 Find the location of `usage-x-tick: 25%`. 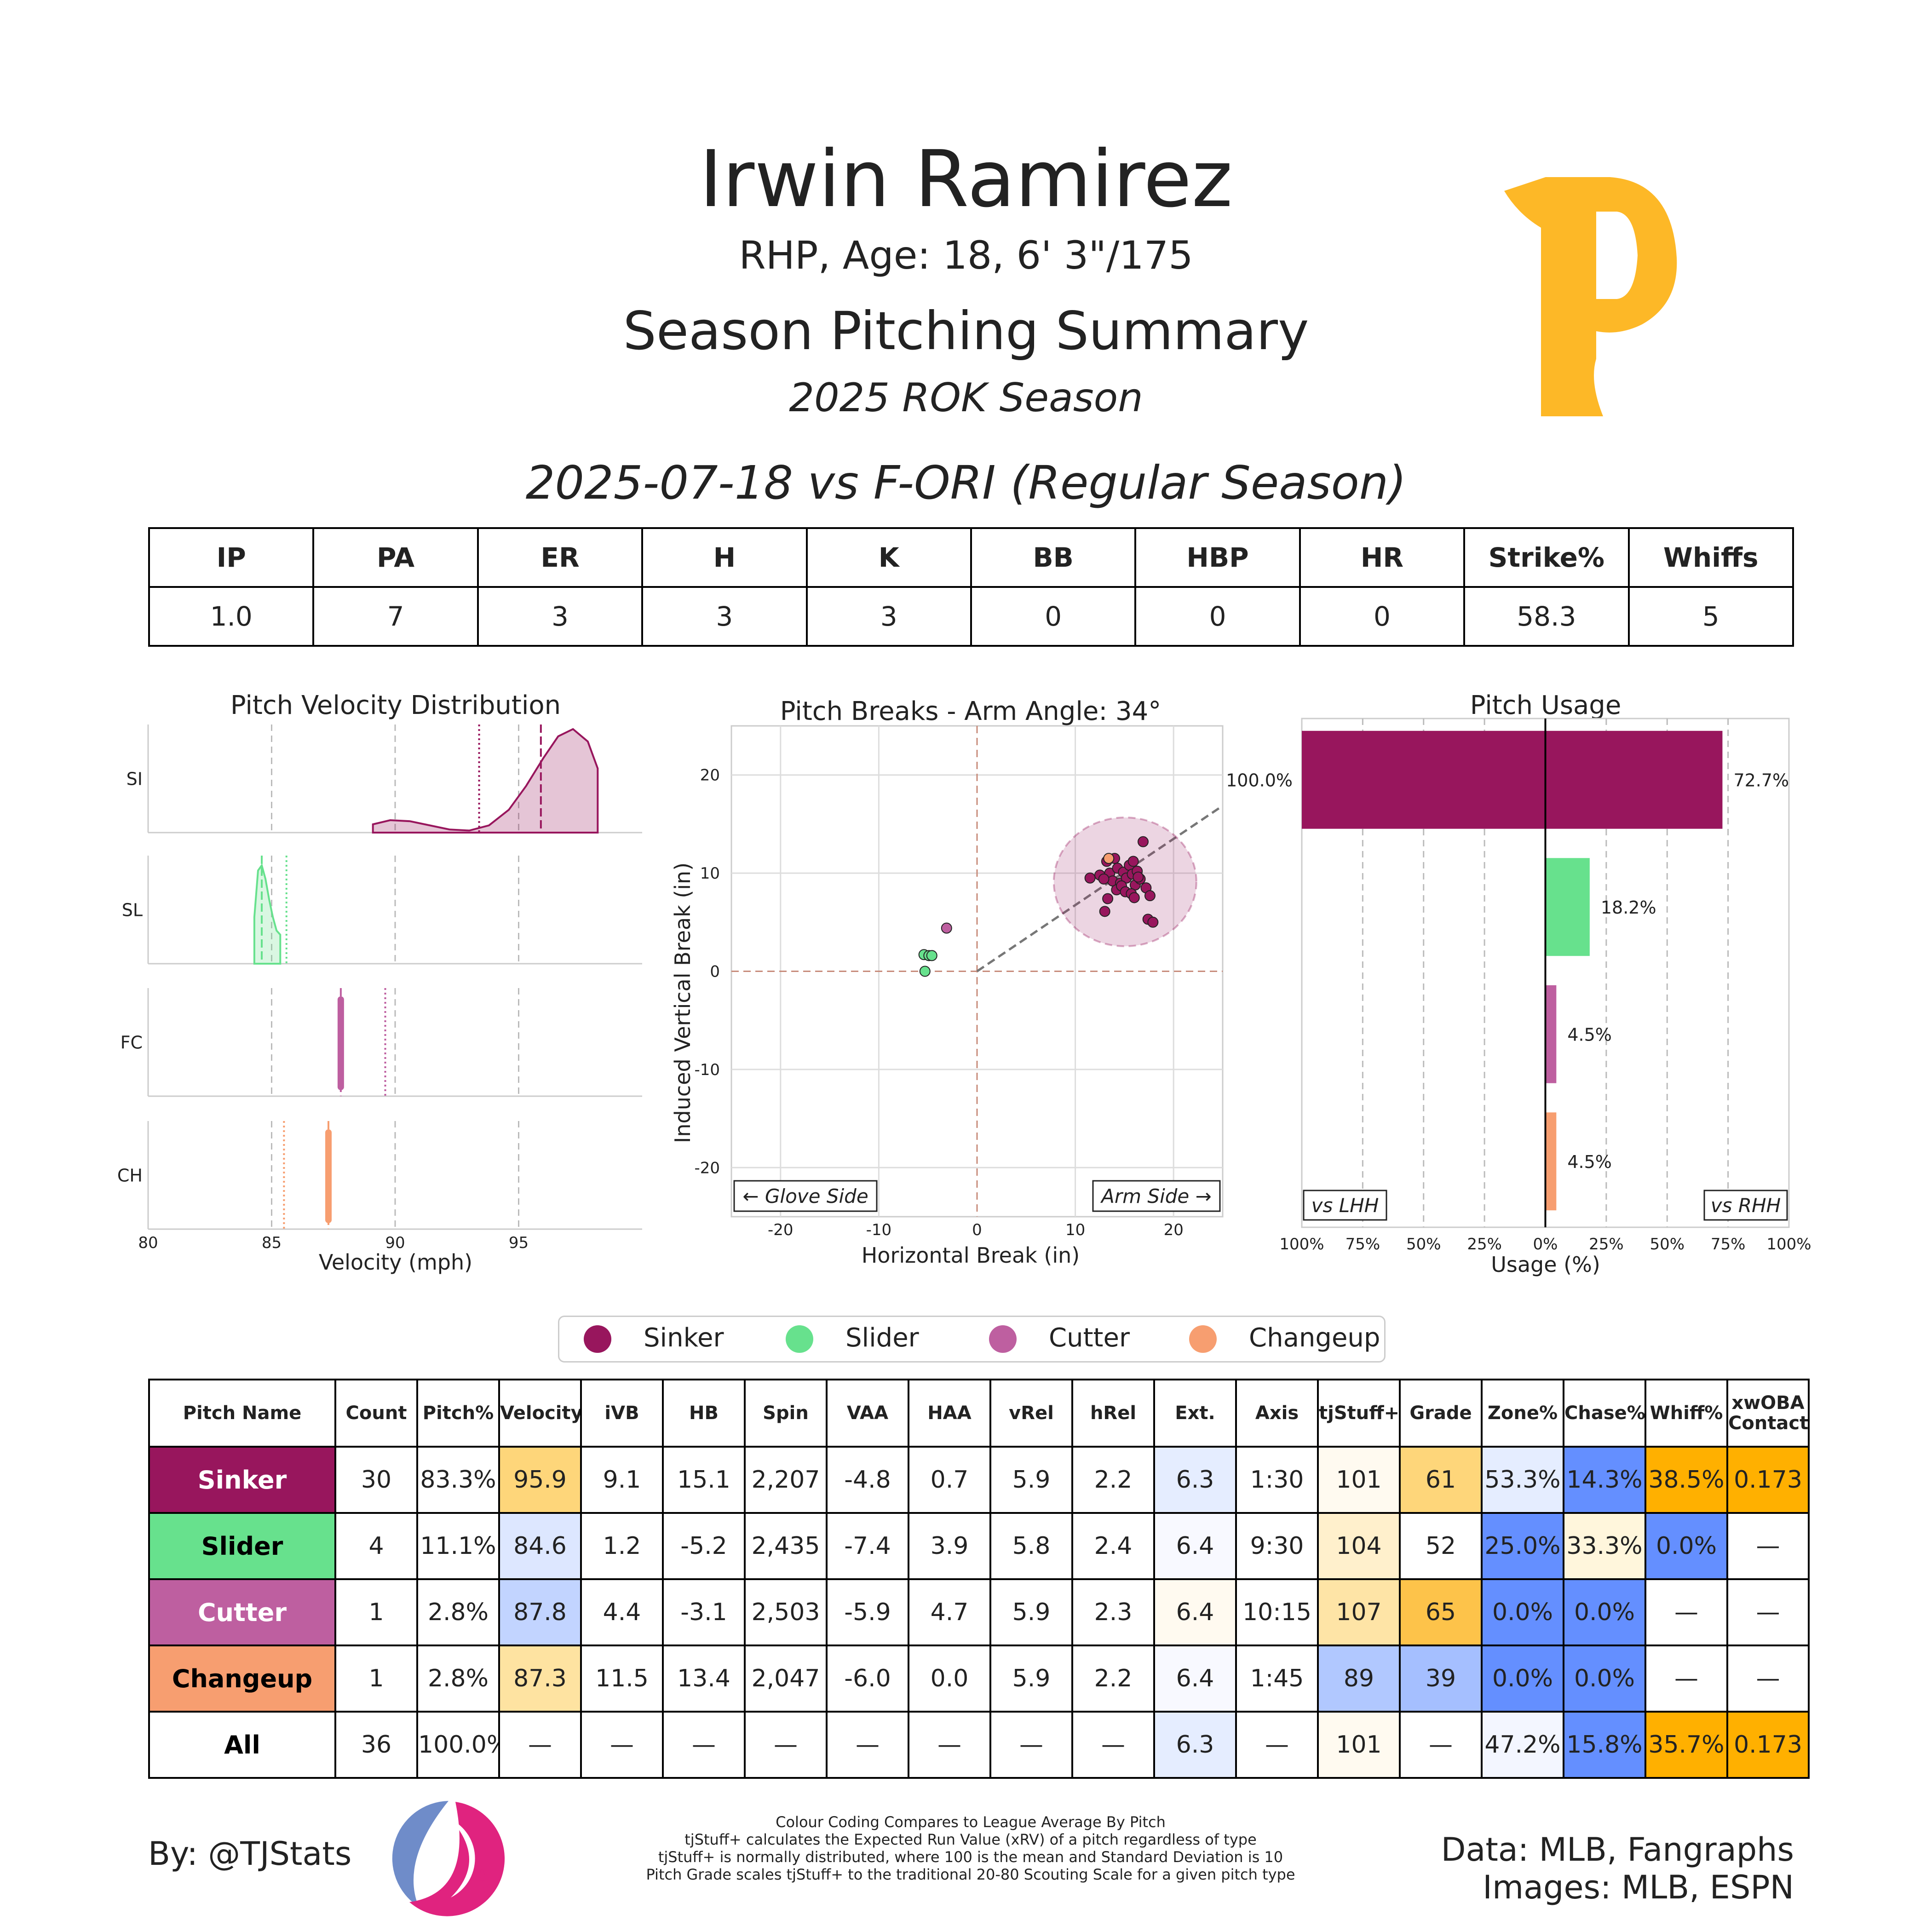

usage-x-tick: 25% is located at coordinates (1484, 1244).